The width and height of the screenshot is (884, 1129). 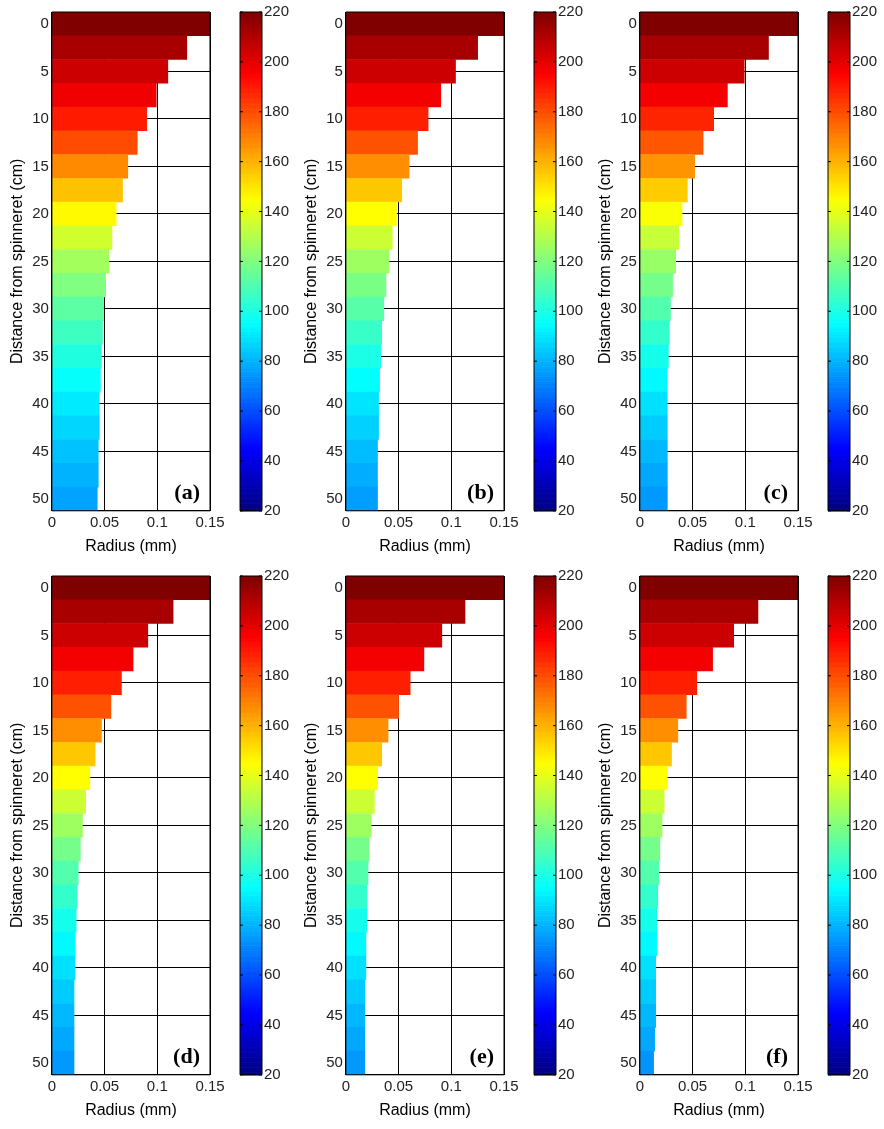 I want to click on annotation: (c), so click(x=775, y=492).